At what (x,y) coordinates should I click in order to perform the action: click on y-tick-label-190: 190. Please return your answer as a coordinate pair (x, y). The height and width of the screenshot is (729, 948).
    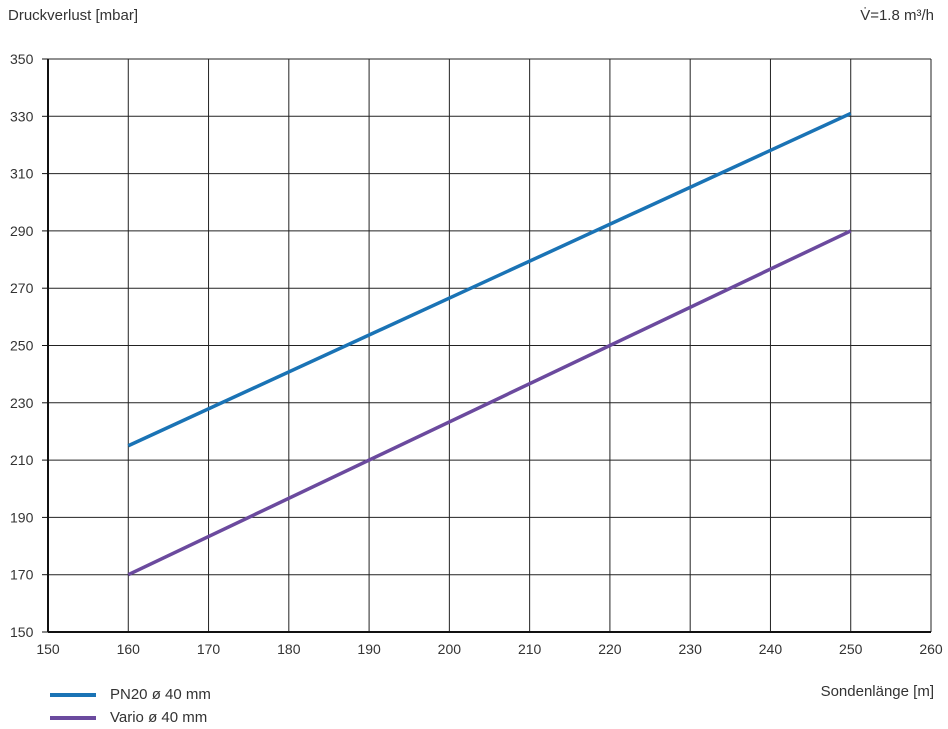
    Looking at the image, I should click on (22, 517).